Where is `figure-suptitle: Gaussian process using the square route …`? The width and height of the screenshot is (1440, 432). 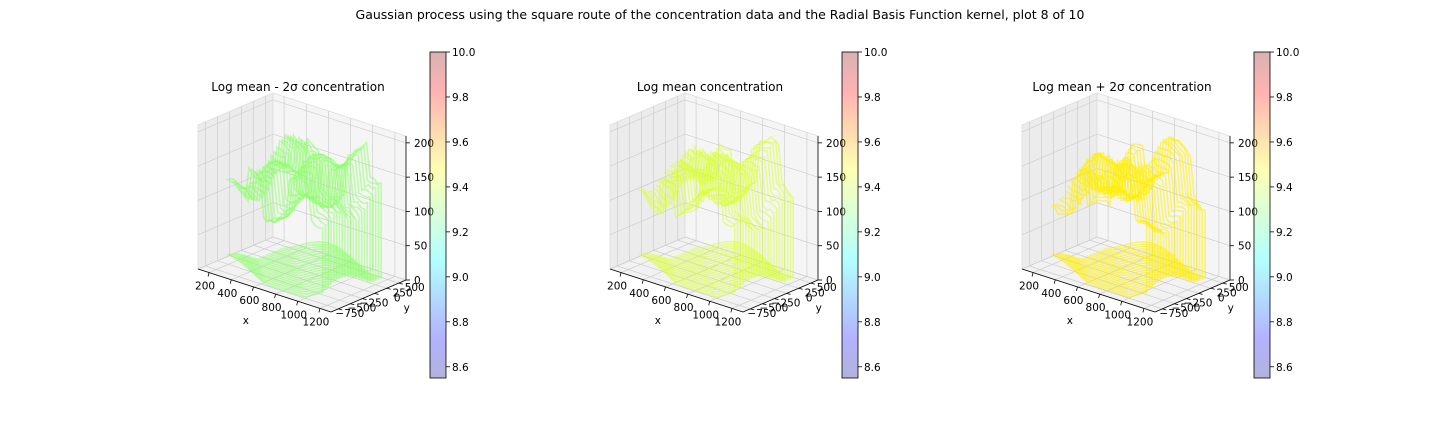
figure-suptitle: Gaussian process using the square route … is located at coordinates (720, 14).